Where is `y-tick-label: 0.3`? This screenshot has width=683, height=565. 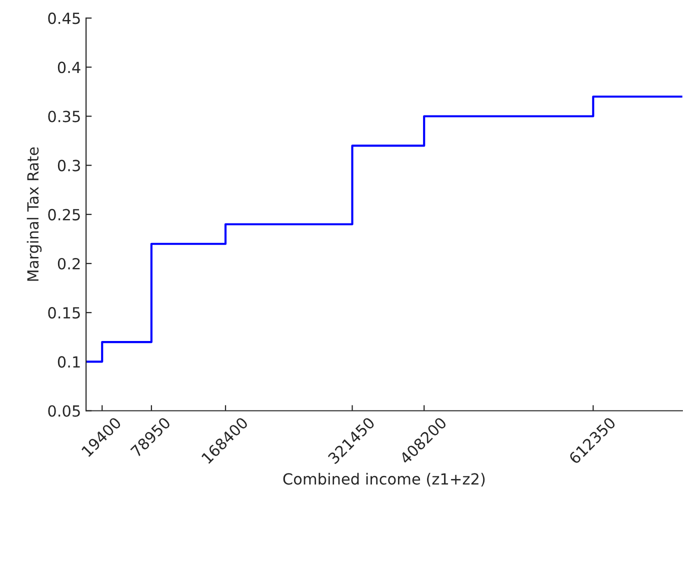
y-tick-label: 0.3 is located at coordinates (69, 166).